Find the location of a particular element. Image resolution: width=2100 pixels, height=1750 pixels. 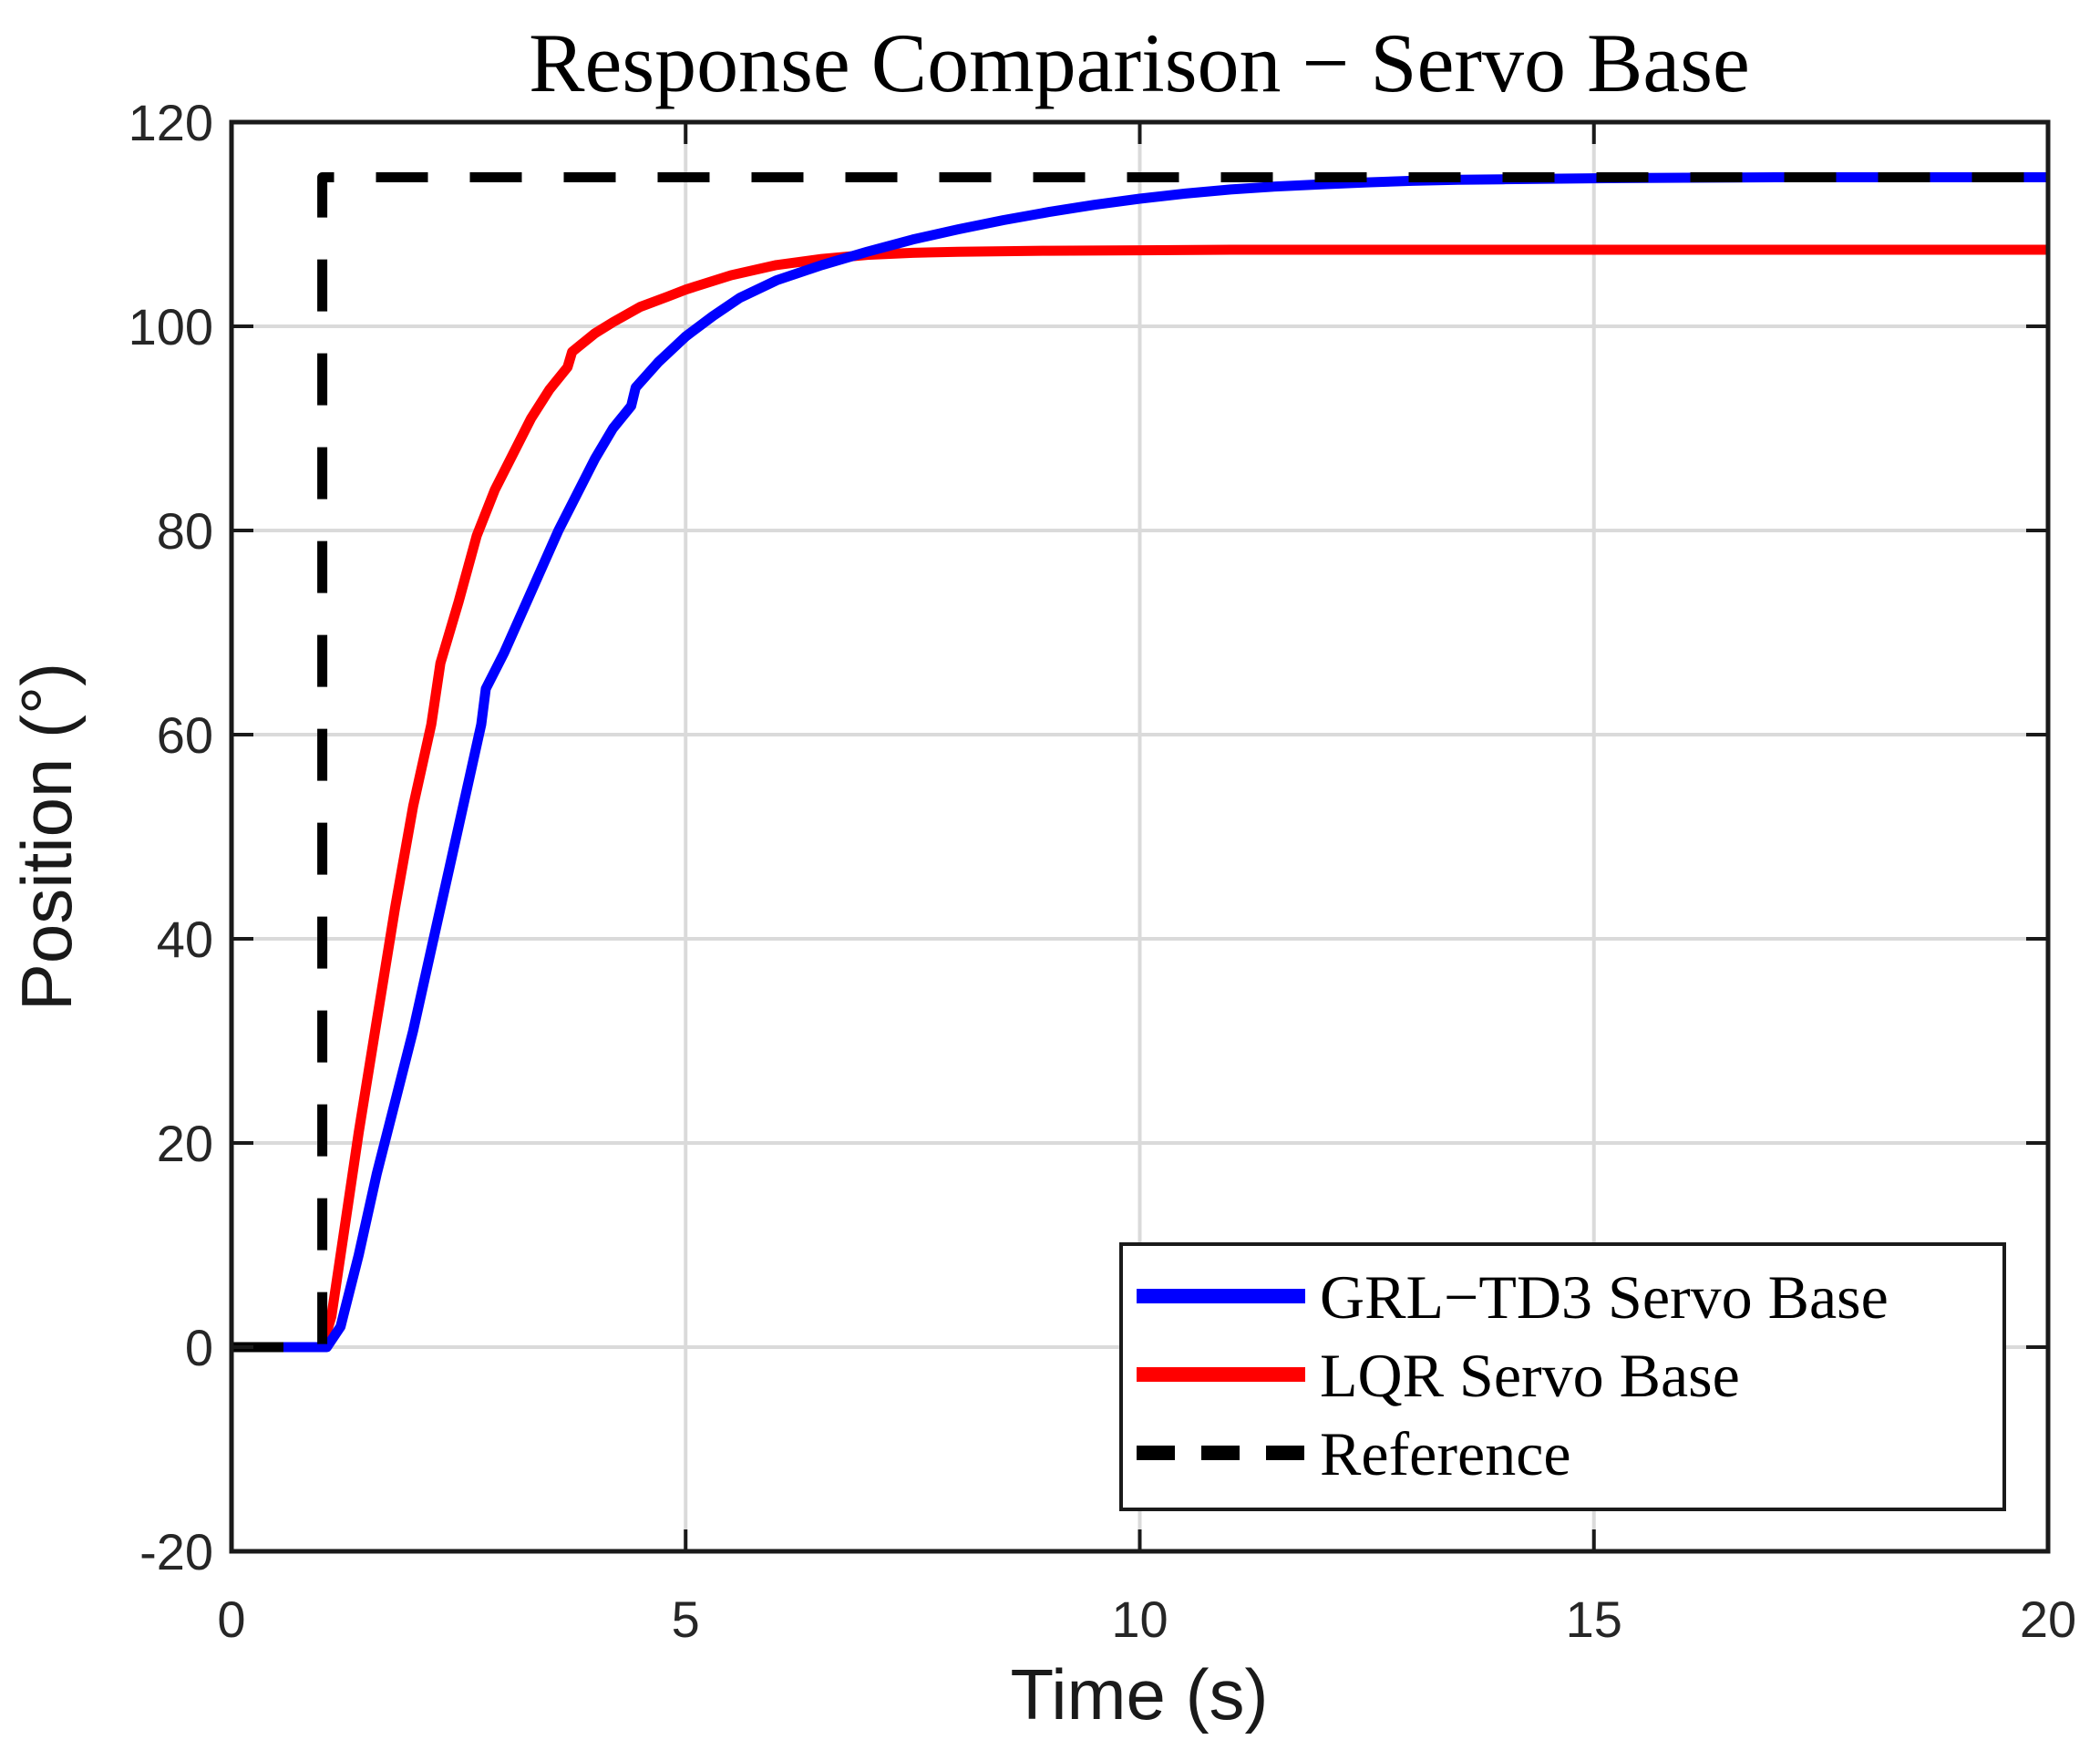

y-tick-label: 100 is located at coordinates (171, 327).